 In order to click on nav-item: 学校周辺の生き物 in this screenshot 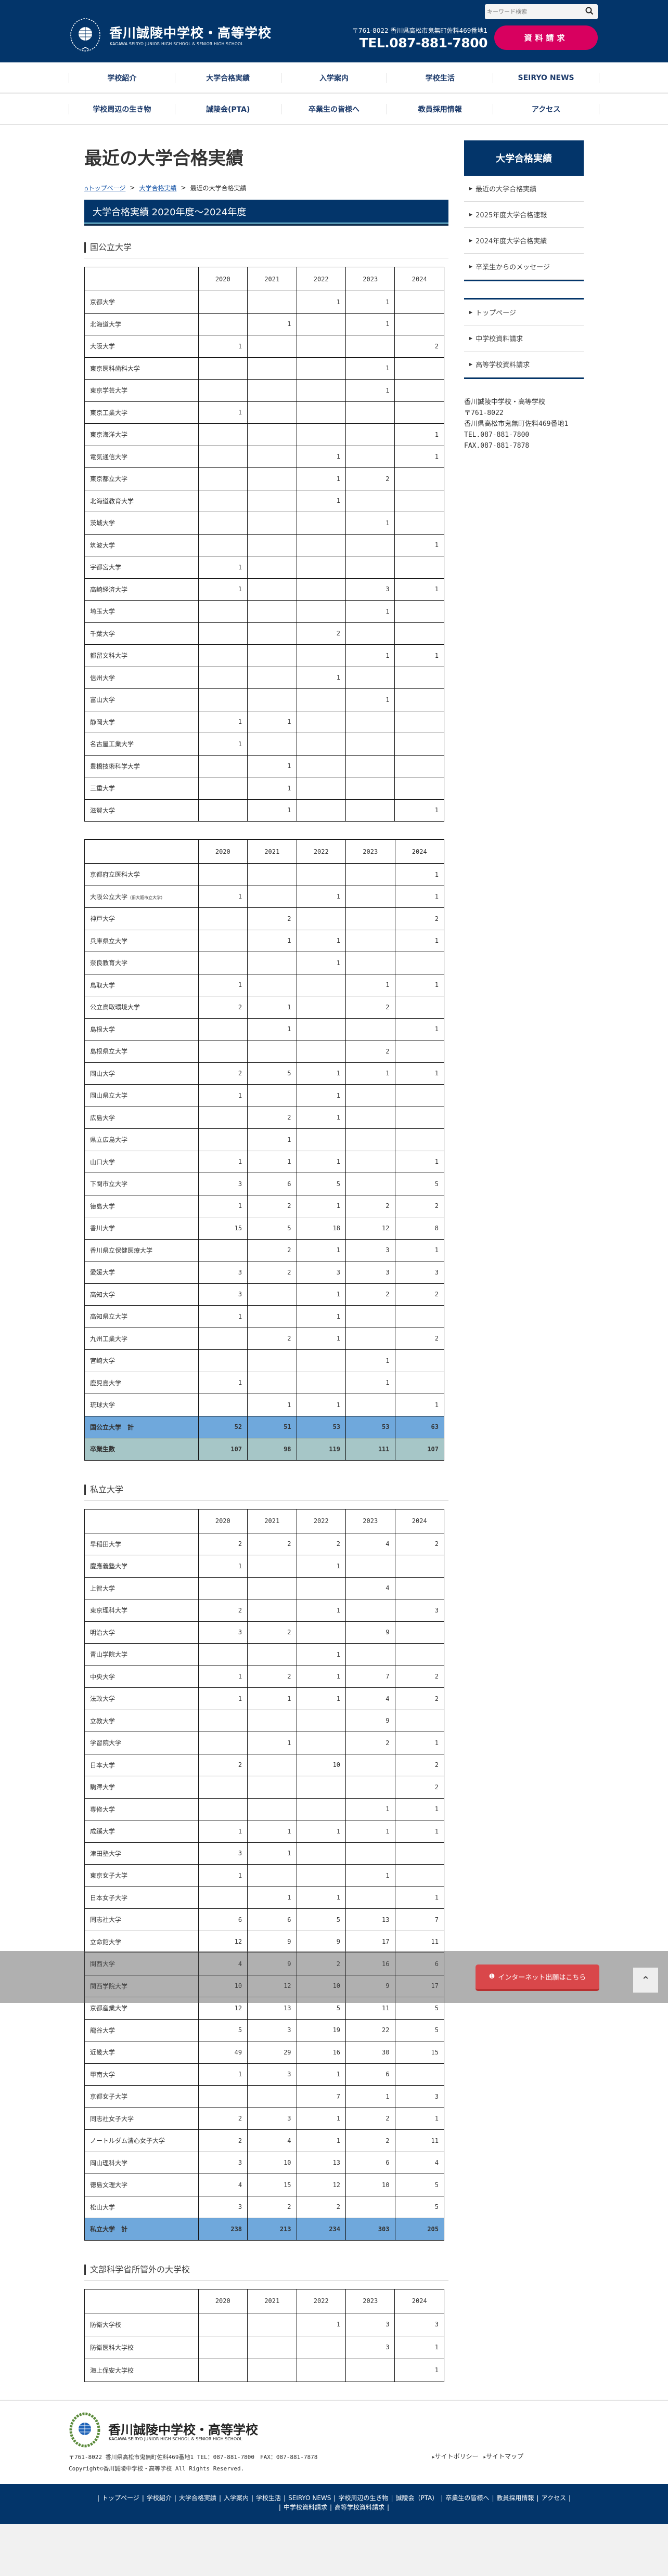, I will do `click(122, 109)`.